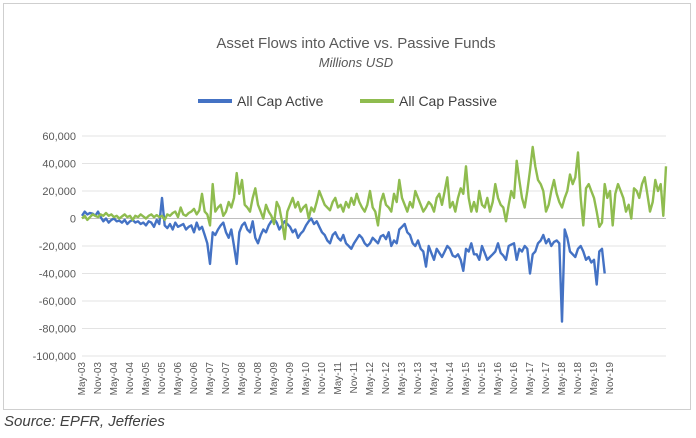 This screenshot has height=438, width=696. I want to click on x-tick-label: May-05, so click(146, 379).